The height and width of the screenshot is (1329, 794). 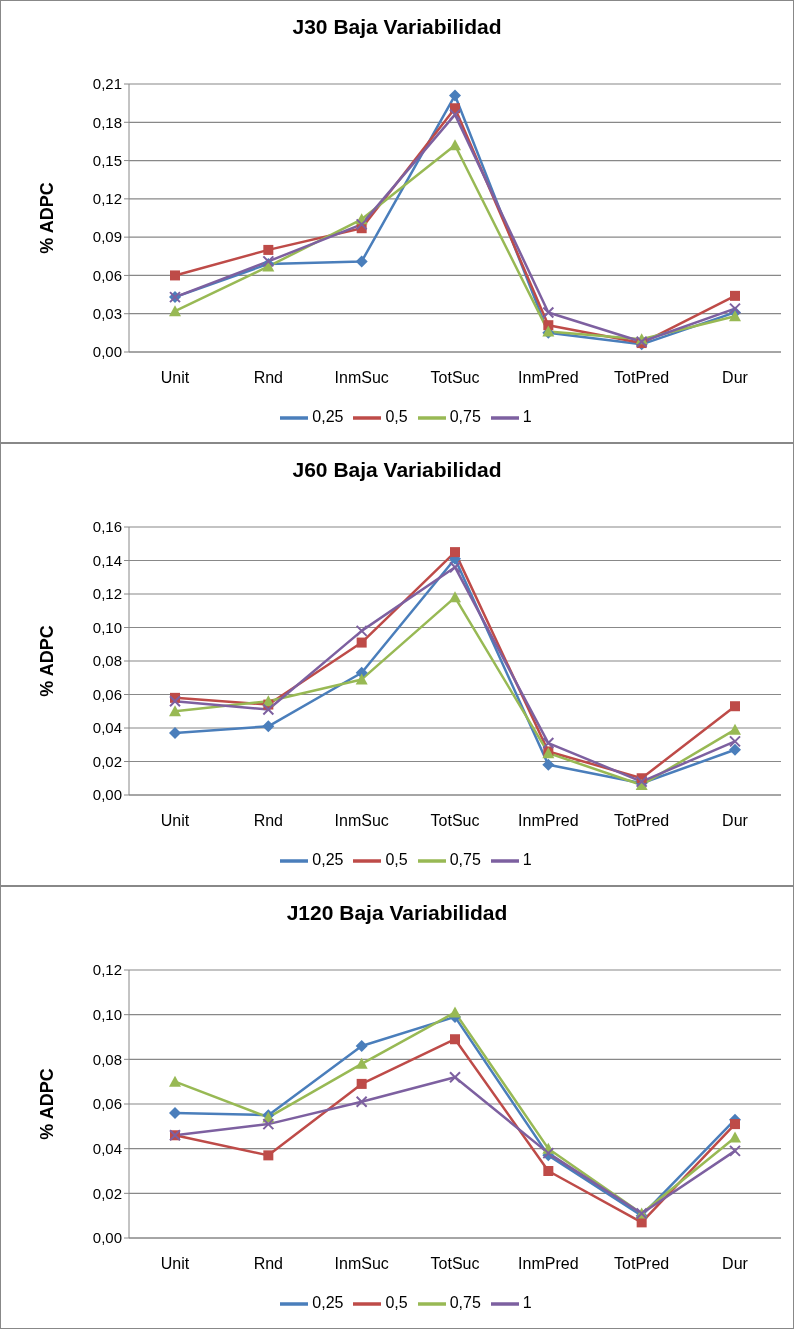 I want to click on y-tick-label: 0,16, so click(x=107, y=527).